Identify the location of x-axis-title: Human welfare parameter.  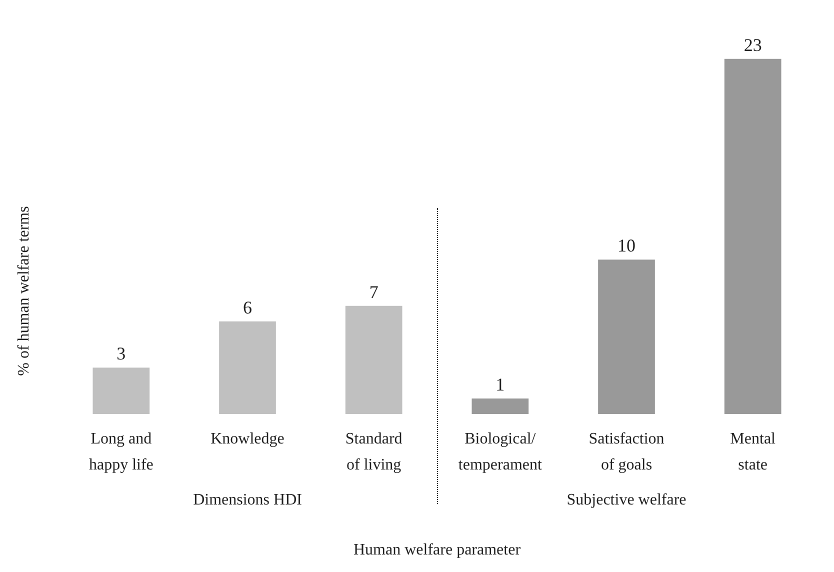
(437, 550).